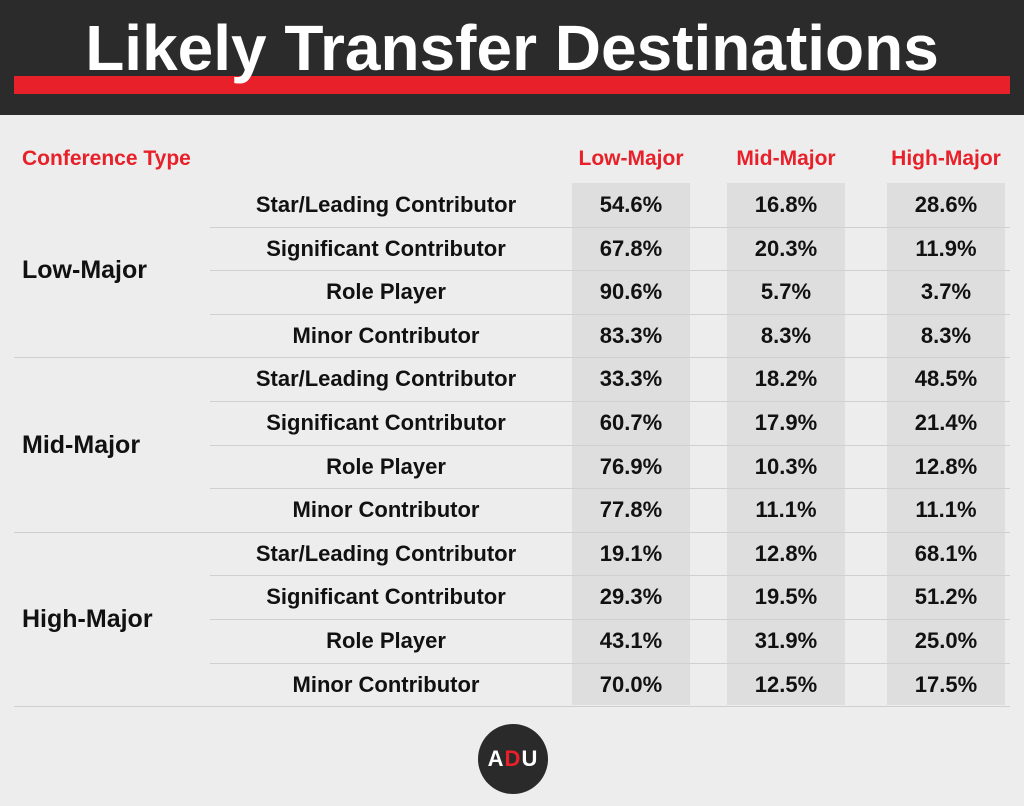 The width and height of the screenshot is (1024, 806). What do you see at coordinates (946, 204) in the screenshot?
I see `value-cell: 28.6%` at bounding box center [946, 204].